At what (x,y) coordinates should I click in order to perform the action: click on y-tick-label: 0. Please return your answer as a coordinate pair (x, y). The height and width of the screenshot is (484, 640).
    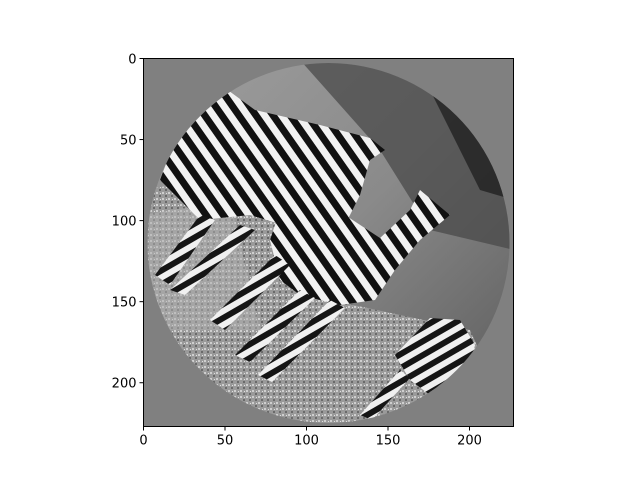
    Looking at the image, I should click on (132, 60).